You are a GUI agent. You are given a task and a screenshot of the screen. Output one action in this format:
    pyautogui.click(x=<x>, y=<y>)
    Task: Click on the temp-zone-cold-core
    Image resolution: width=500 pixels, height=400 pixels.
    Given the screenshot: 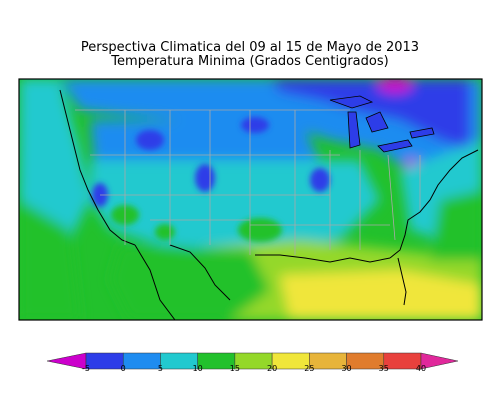 What is the action you would take?
    pyautogui.click(x=370, y=114)
    